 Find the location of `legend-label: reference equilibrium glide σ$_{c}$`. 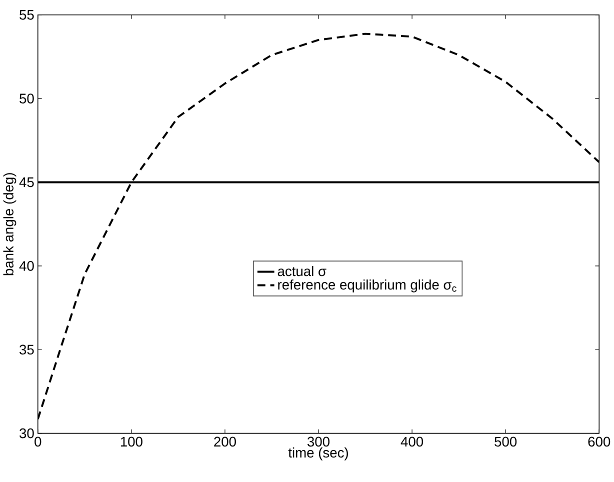

legend-label: reference equilibrium glide σ$_{c}$ is located at coordinates (367, 286).